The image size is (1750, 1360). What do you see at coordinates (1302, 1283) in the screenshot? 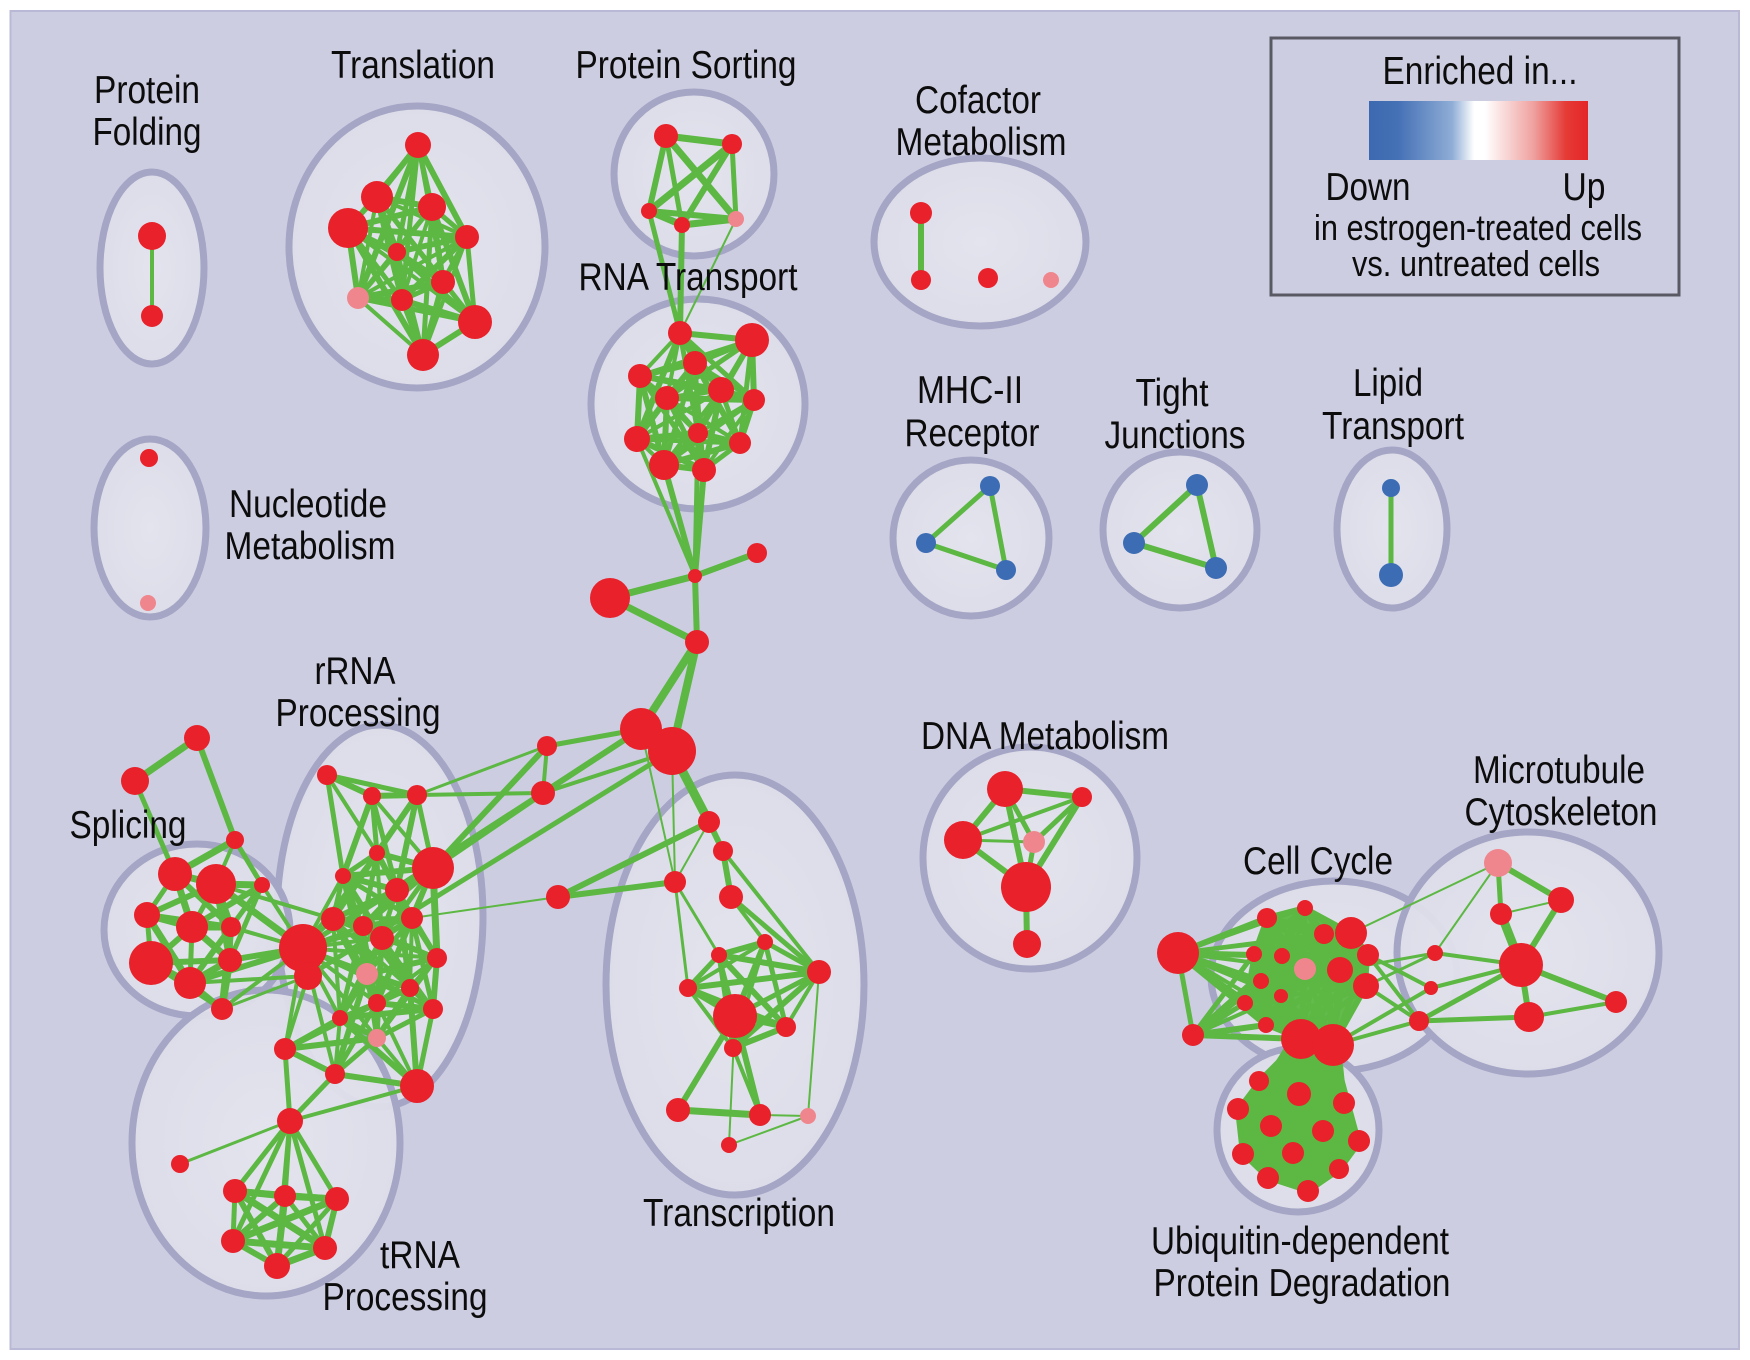
I see `svg-text: Protein Degradation` at bounding box center [1302, 1283].